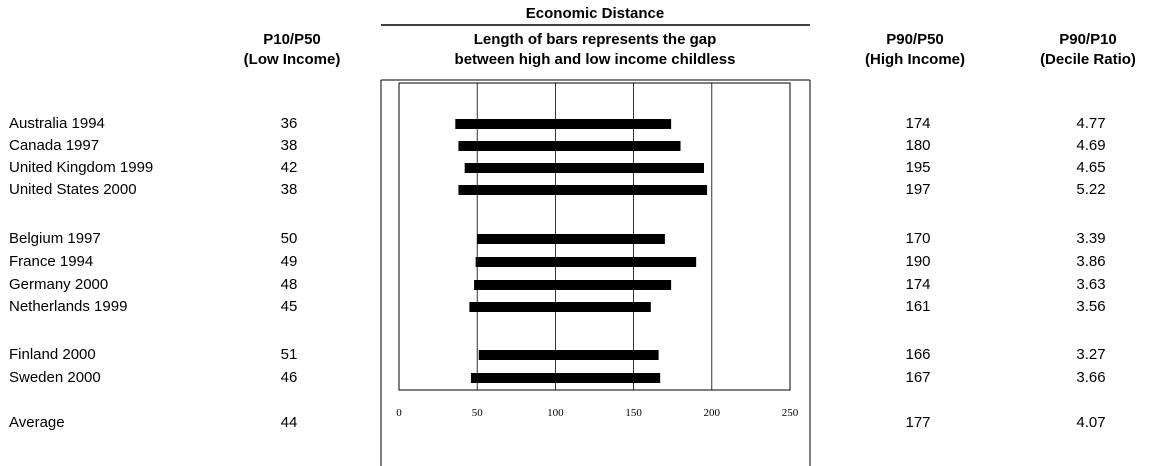  Describe the element at coordinates (289, 422) in the screenshot. I see `p10-value: 44` at that location.